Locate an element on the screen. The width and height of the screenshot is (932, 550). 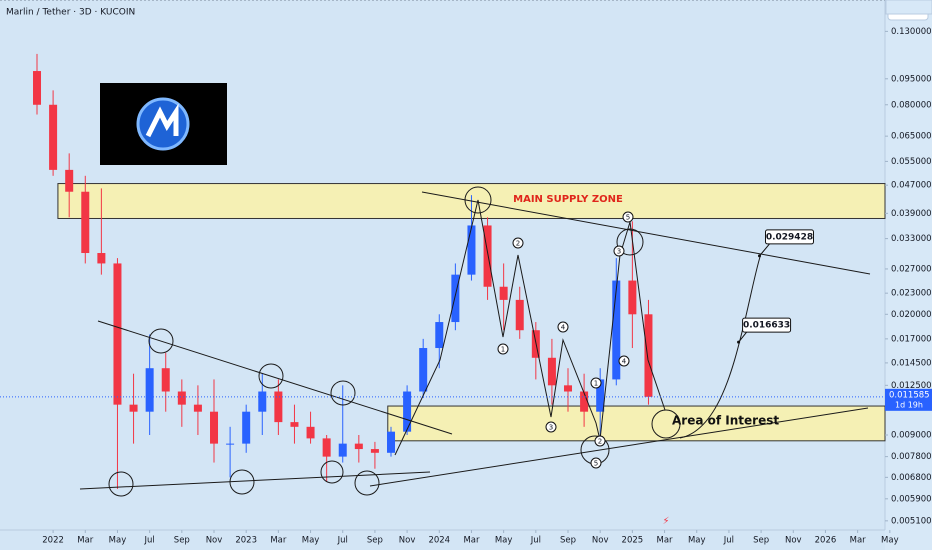
y-tick-label: 0.027000 is located at coordinates (911, 269).